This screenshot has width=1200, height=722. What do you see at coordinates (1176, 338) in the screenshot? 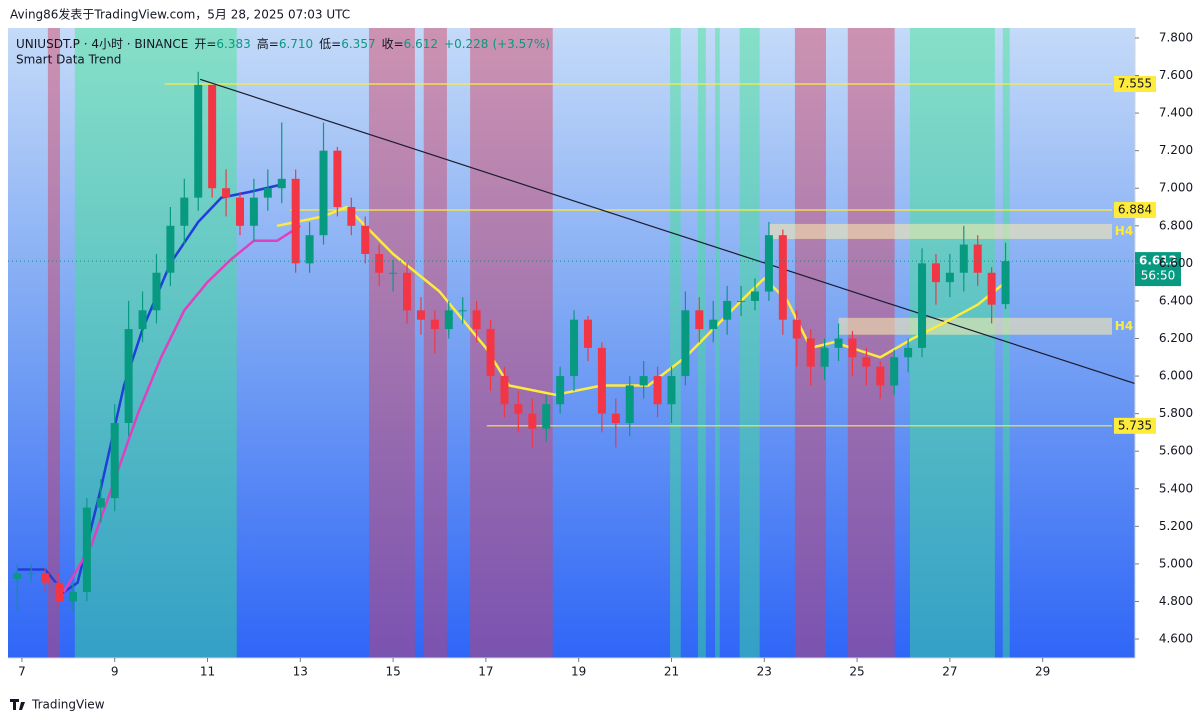
I see `y-tick-label: 6.200` at bounding box center [1176, 338].